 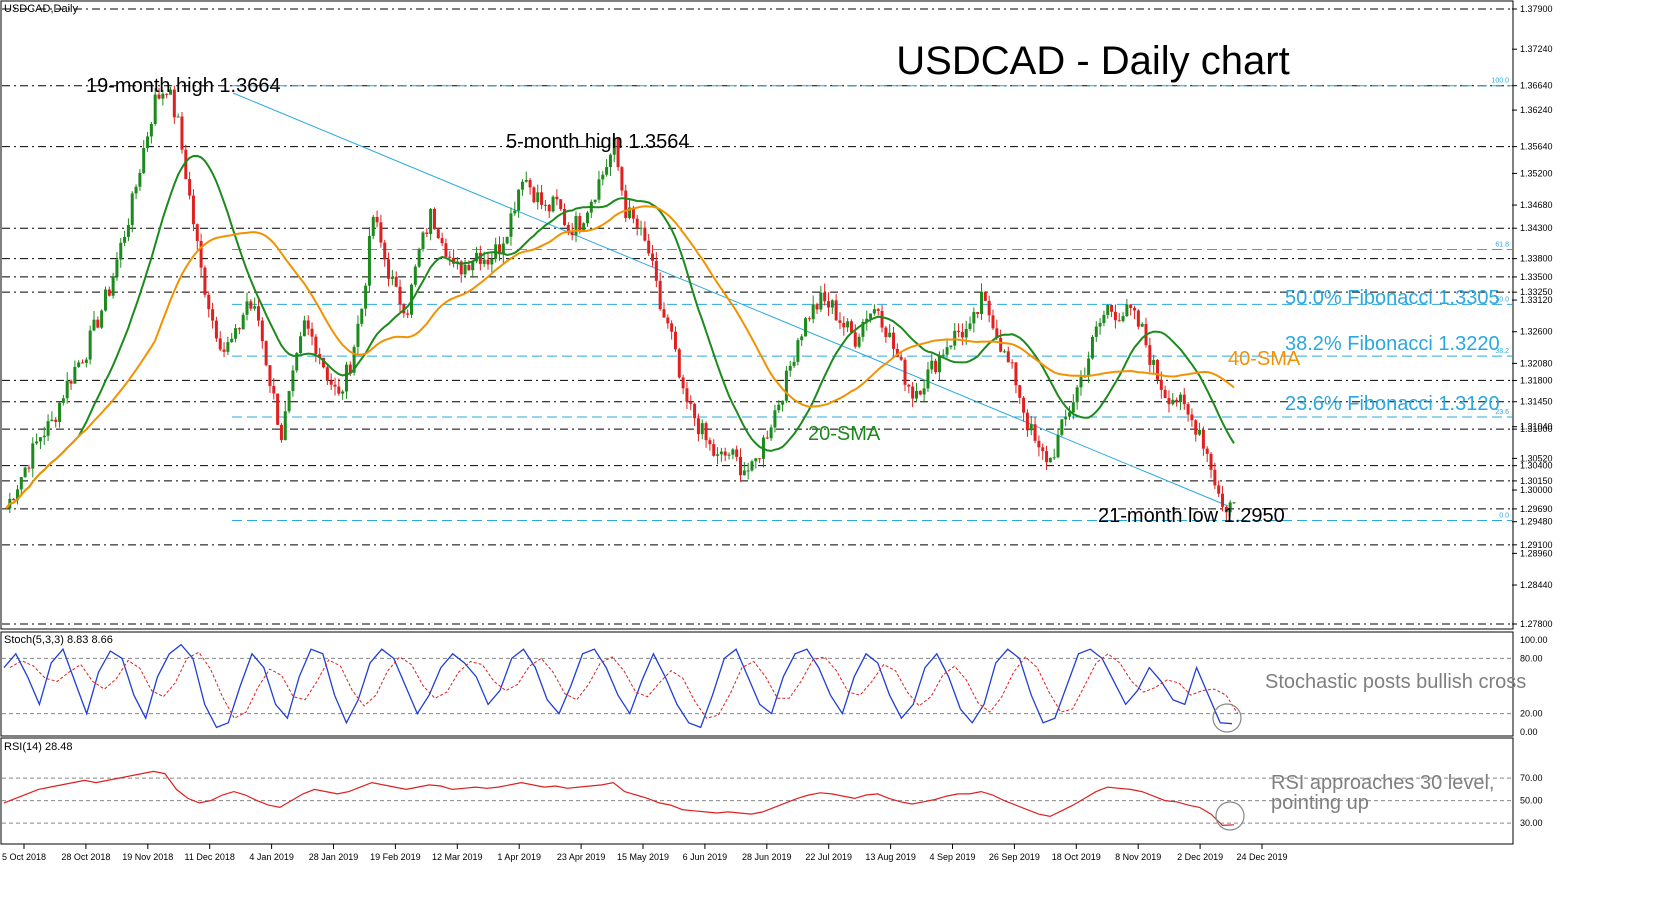 I want to click on price-tick-label: 1.33120, so click(x=1536, y=300).